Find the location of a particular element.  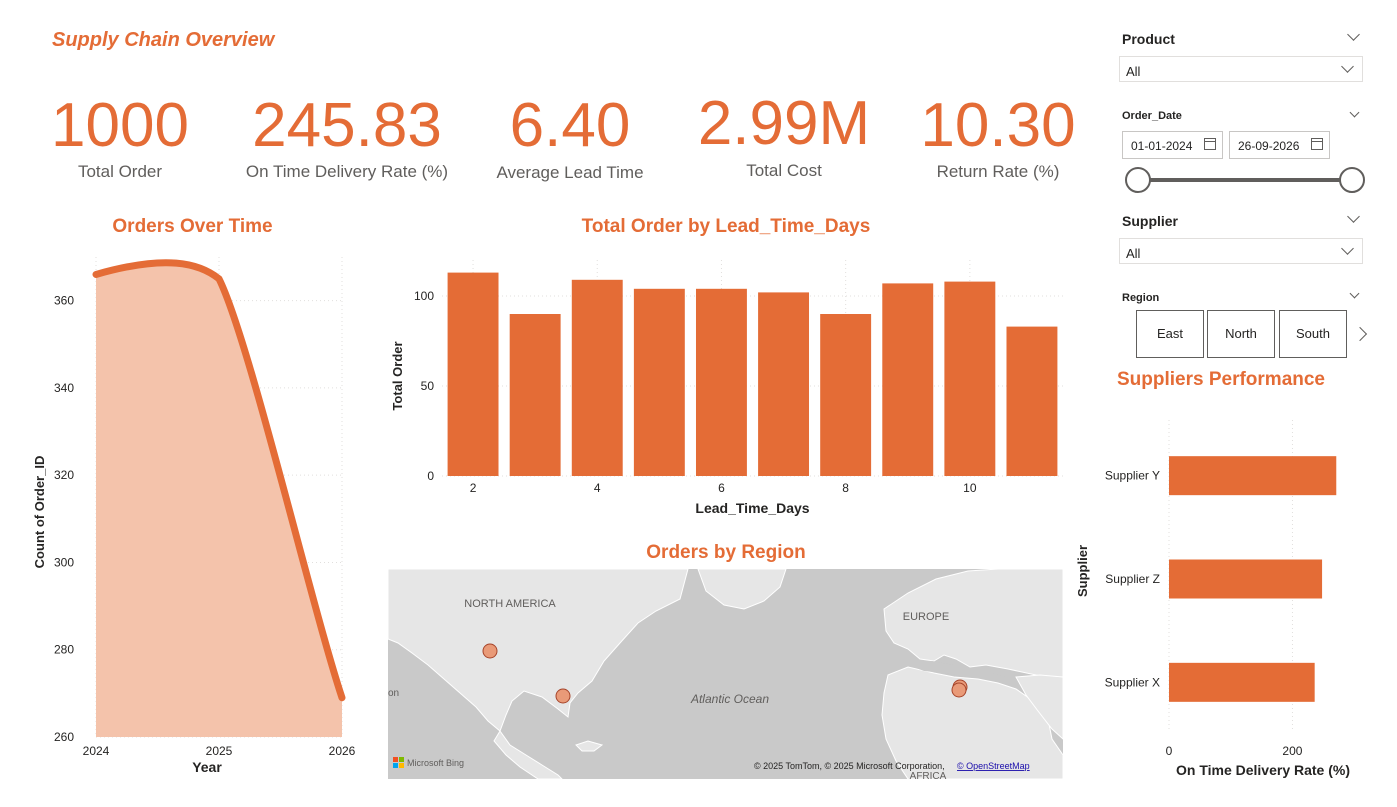

kpi-label: Total Cost is located at coordinates (784, 170).